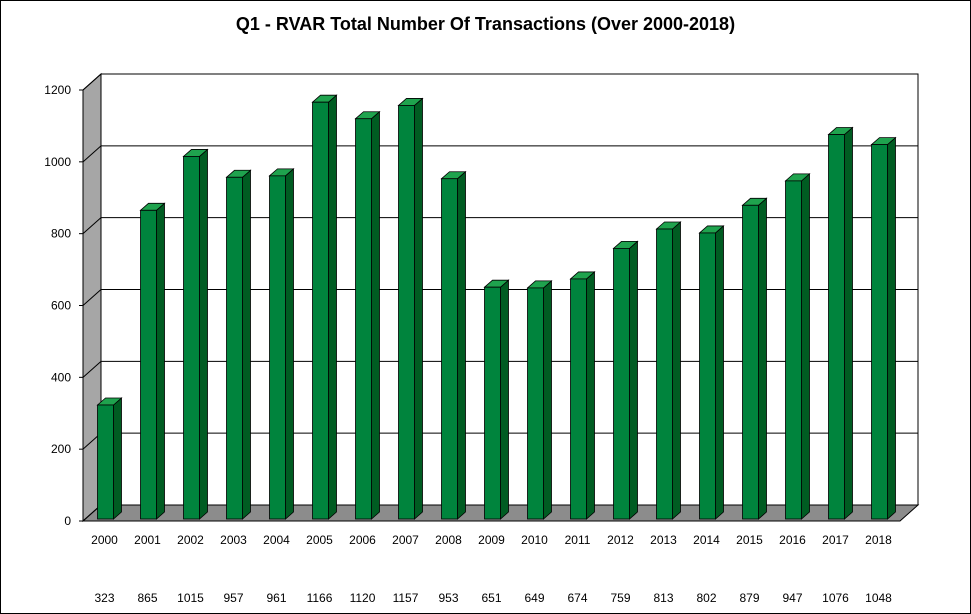 This screenshot has width=971, height=614. Describe the element at coordinates (57, 90) in the screenshot. I see `y-tick-label: 1200` at that location.